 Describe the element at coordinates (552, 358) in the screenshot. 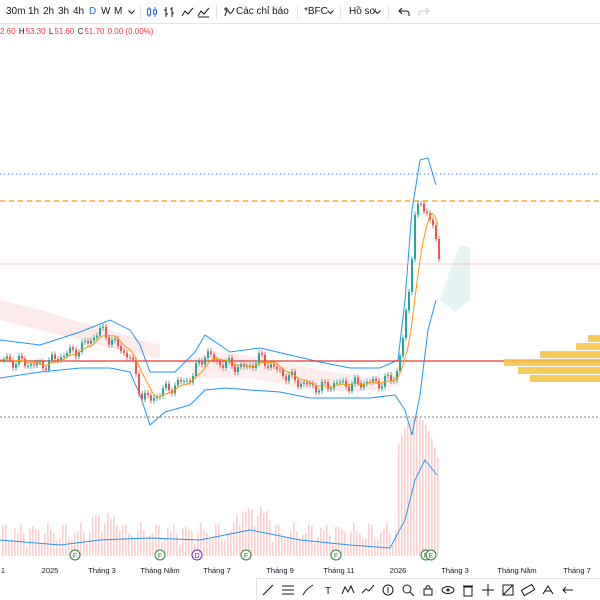

I see `volume-profile` at that location.